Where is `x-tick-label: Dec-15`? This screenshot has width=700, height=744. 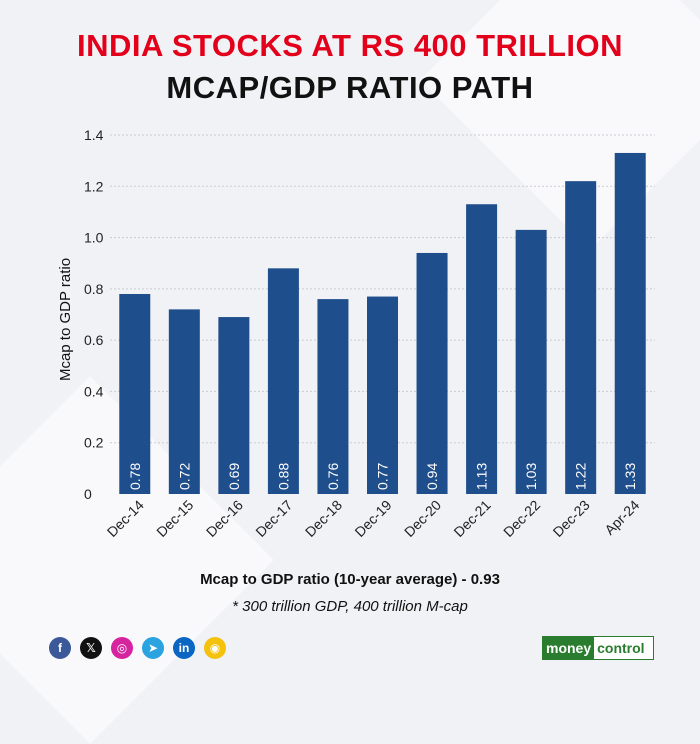
x-tick-label: Dec-15 is located at coordinates (174, 518).